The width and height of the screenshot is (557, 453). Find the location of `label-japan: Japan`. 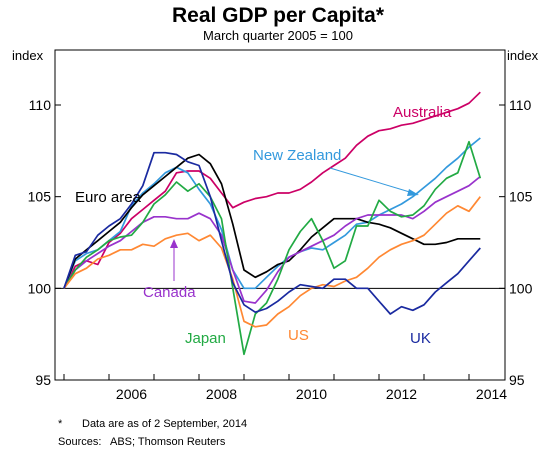

label-japan: Japan is located at coordinates (205, 338).